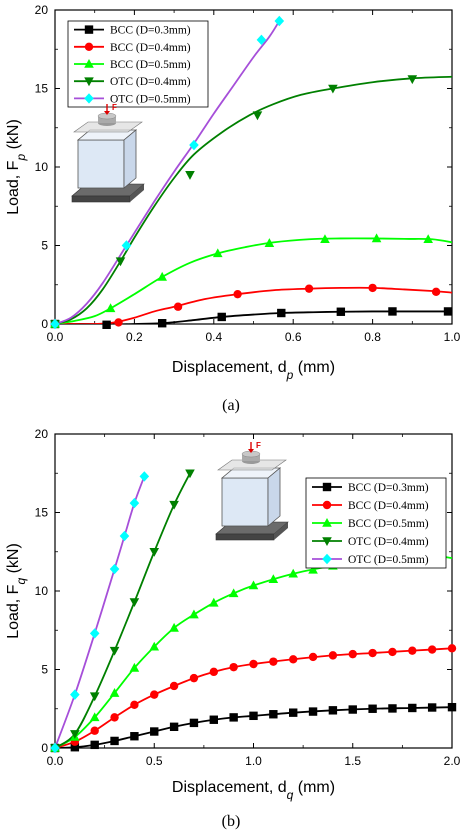 Image resolution: width=462 pixels, height=832 pixels. I want to click on panel-b-caption: (b), so click(231, 821).